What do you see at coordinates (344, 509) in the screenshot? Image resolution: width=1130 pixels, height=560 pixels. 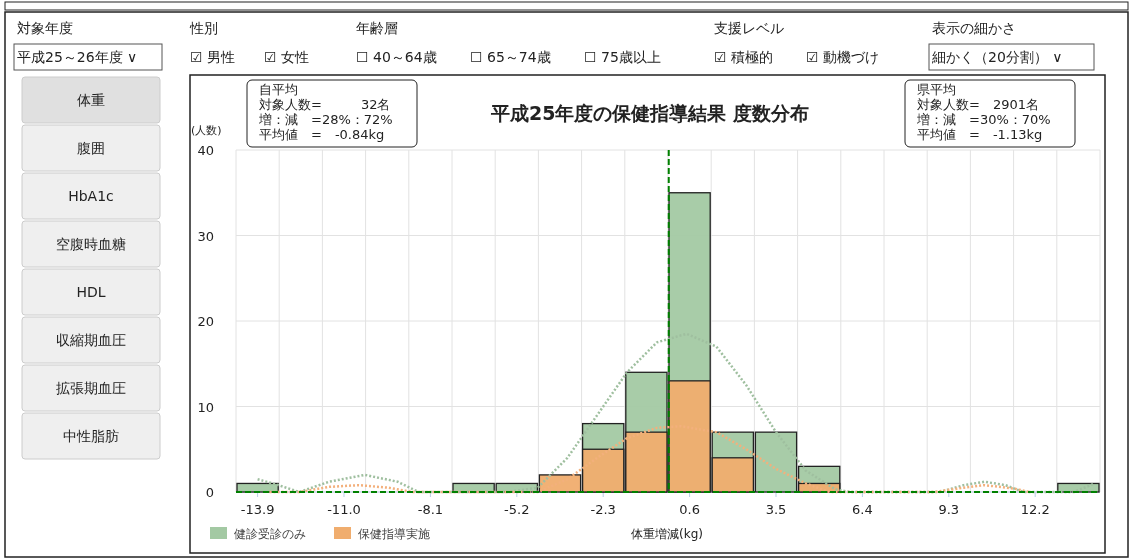 I see `x-tick-label: -11.0` at bounding box center [344, 509].